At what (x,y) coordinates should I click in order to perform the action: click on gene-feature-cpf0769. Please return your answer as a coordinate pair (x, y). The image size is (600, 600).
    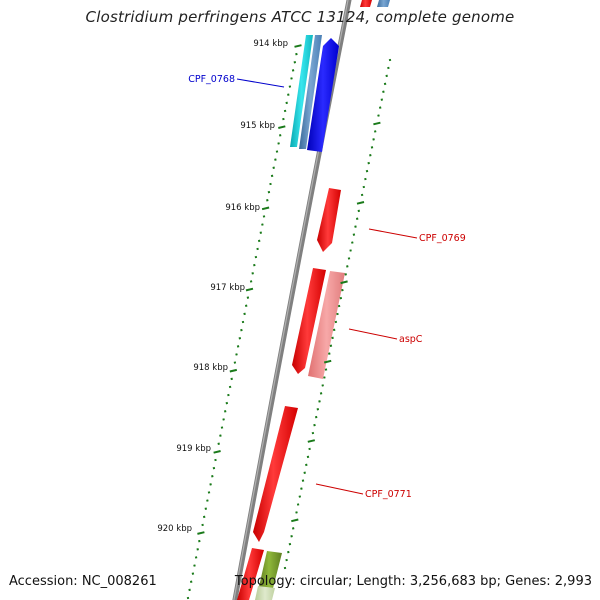
    Looking at the image, I should click on (329, 220).